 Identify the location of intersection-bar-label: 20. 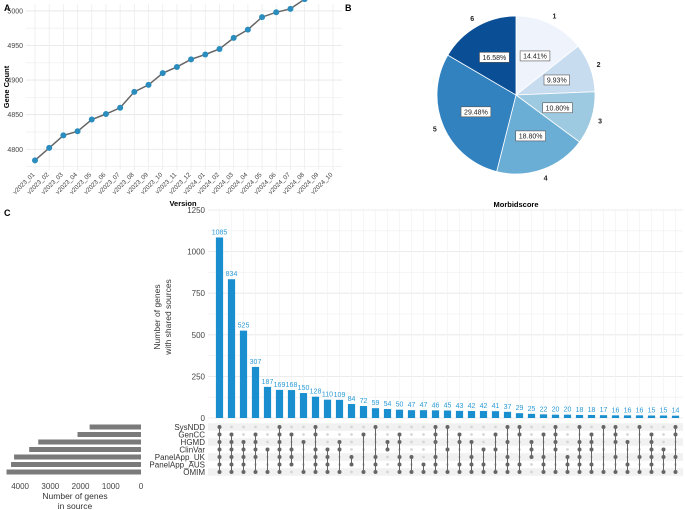
(556, 410).